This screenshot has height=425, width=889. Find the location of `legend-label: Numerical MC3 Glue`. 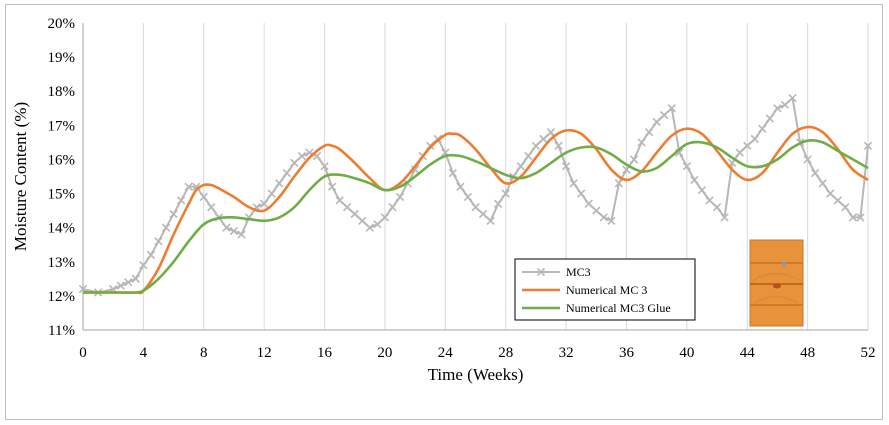

legend-label: Numerical MC3 Glue is located at coordinates (618, 308).